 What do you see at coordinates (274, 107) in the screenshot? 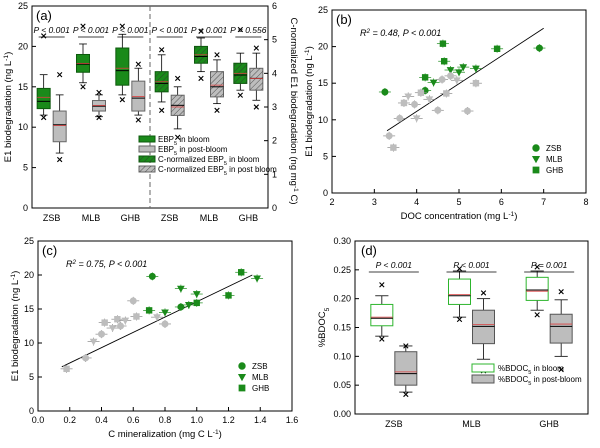
I see `y2-tick-label: 3` at bounding box center [274, 107].